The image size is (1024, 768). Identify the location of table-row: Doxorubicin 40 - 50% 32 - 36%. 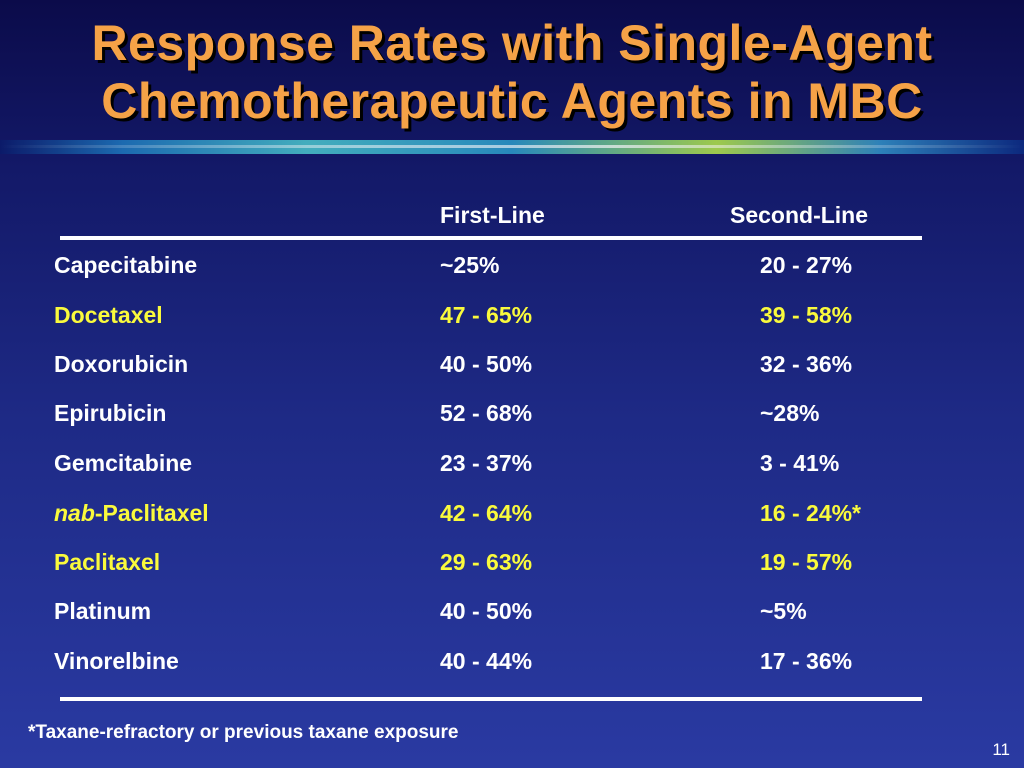
(512, 371).